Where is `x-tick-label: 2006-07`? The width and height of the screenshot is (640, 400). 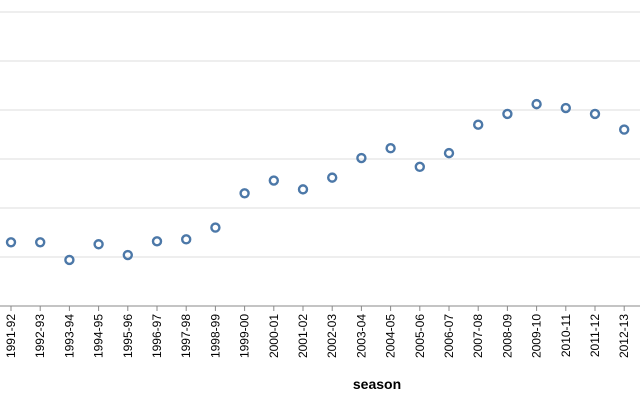
x-tick-label: 2006-07 is located at coordinates (449, 336).